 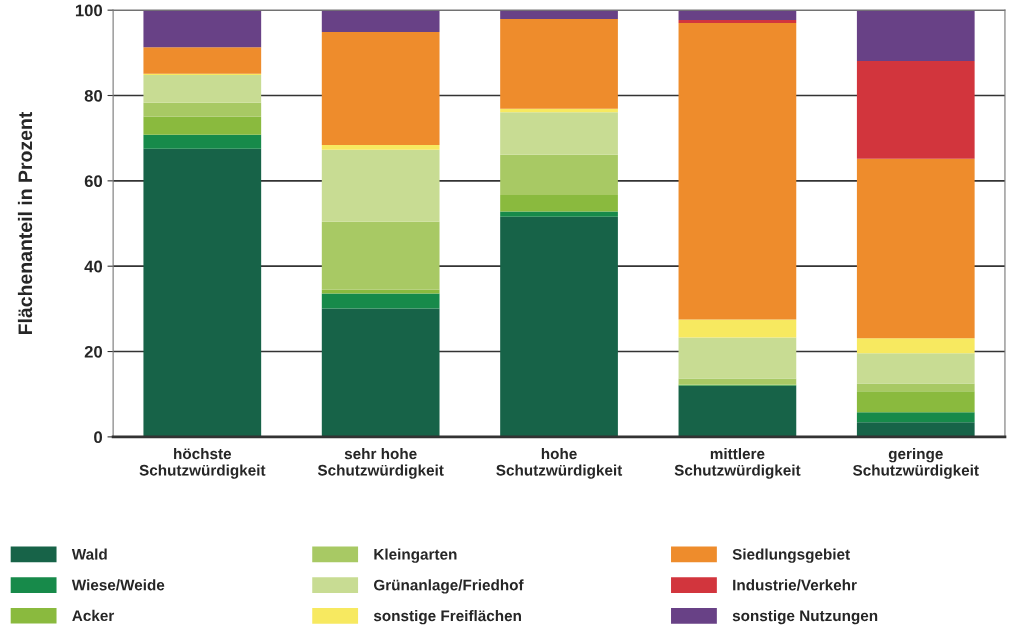 What do you see at coordinates (118, 585) in the screenshot?
I see `legend-label: Wiese/Weide` at bounding box center [118, 585].